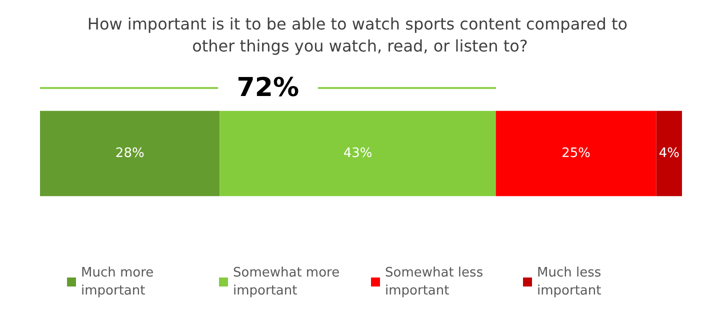 The width and height of the screenshot is (720, 333). What do you see at coordinates (119, 282) in the screenshot?
I see `legend-label: Much more important` at bounding box center [119, 282].